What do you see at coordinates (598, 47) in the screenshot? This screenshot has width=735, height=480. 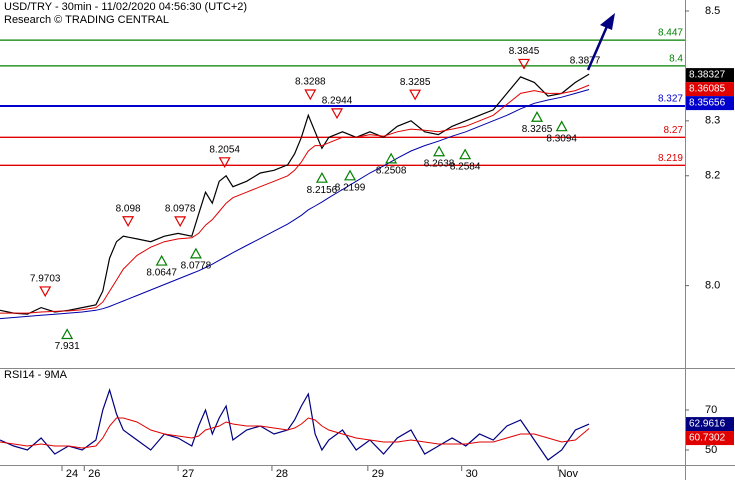 I see `projection-arrow` at bounding box center [598, 47].